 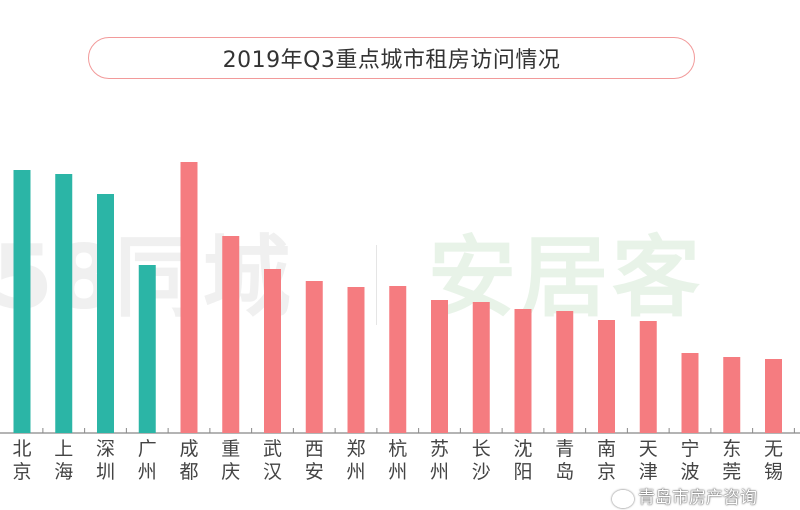 I want to click on x-tick-label-char: 郑, so click(x=356, y=449).